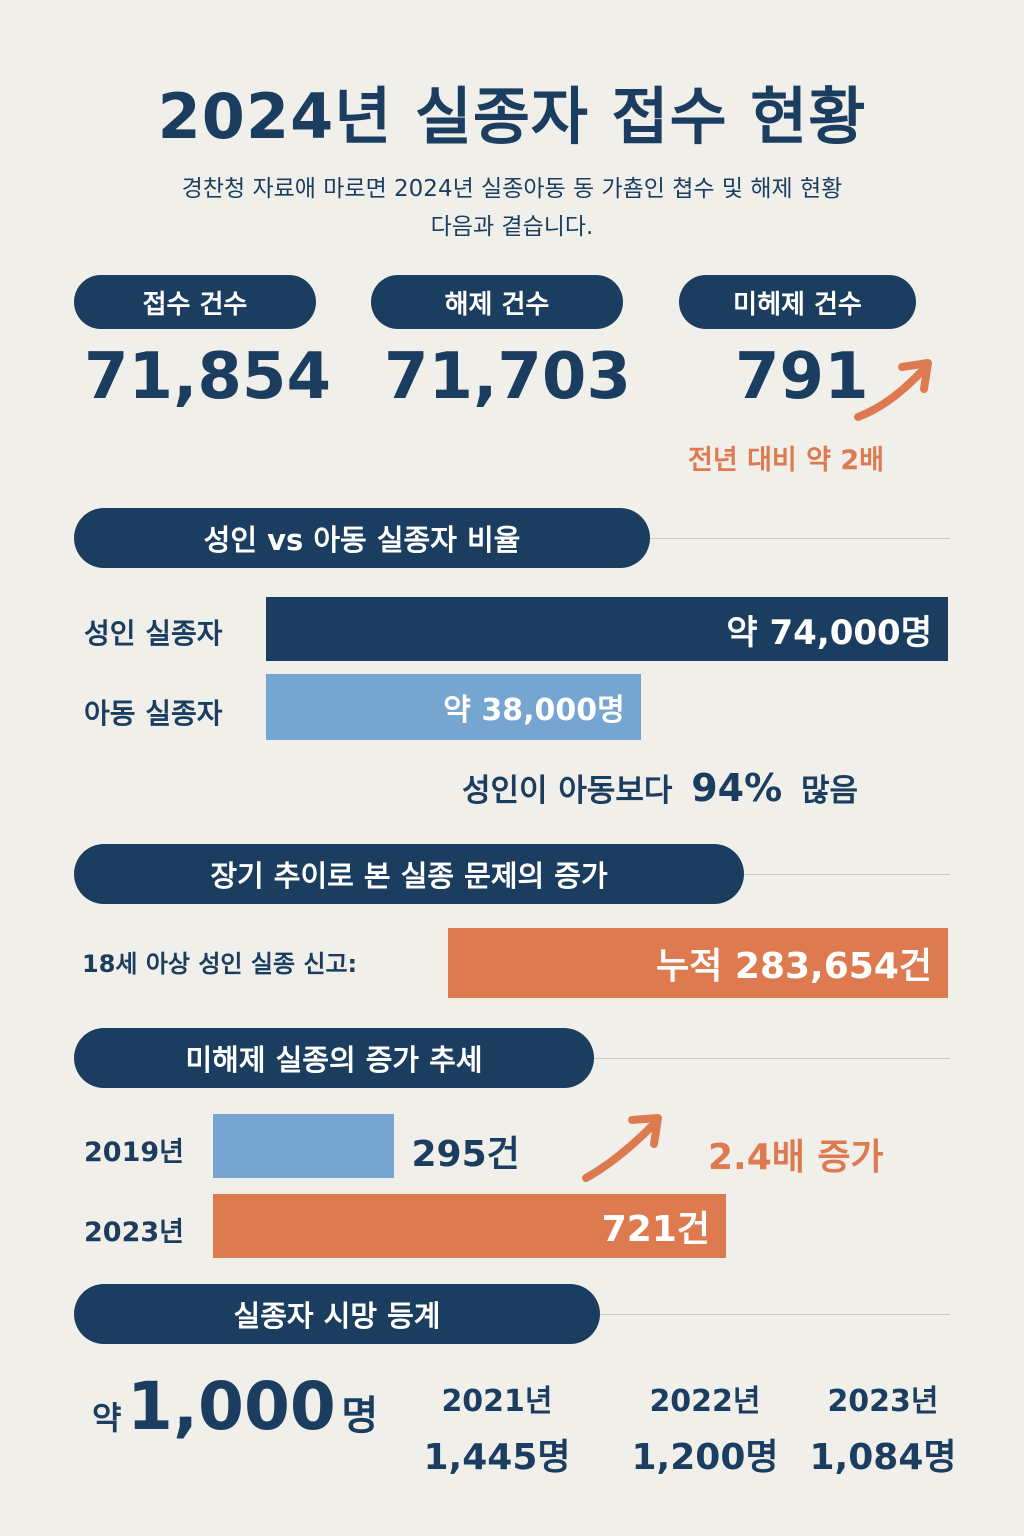  Describe the element at coordinates (512, 116) in the screenshot. I see `page-title: 2024년 실종자 접수 현황` at that location.